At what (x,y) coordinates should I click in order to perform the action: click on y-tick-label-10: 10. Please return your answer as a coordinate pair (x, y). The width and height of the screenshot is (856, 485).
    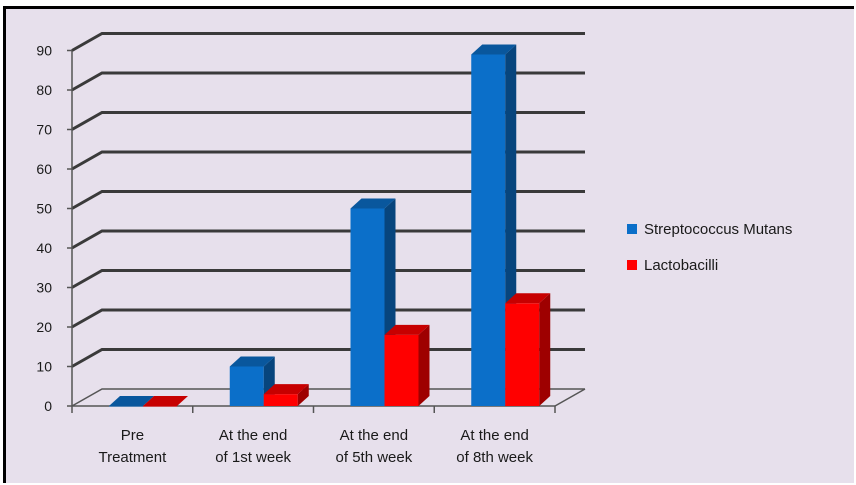
    Looking at the image, I should click on (44, 367).